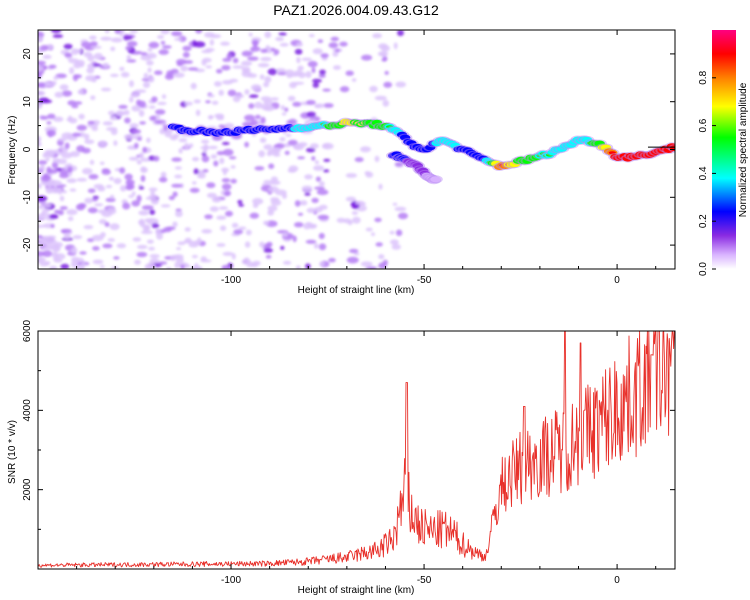 Image resolution: width=750 pixels, height=600 pixels. I want to click on y-tick-label: 0, so click(27, 149).